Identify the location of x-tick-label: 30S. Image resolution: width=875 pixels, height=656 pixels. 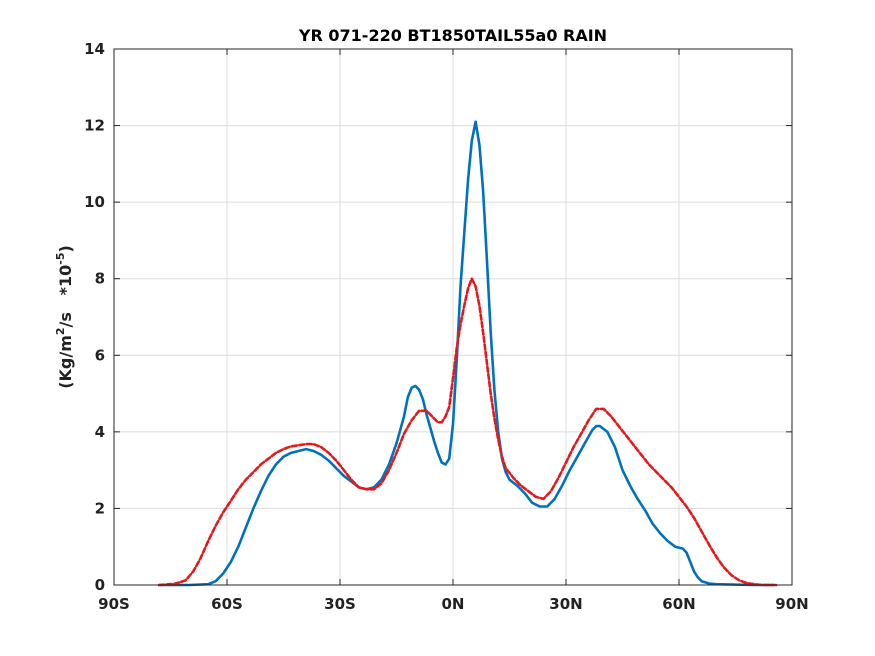
(340, 604).